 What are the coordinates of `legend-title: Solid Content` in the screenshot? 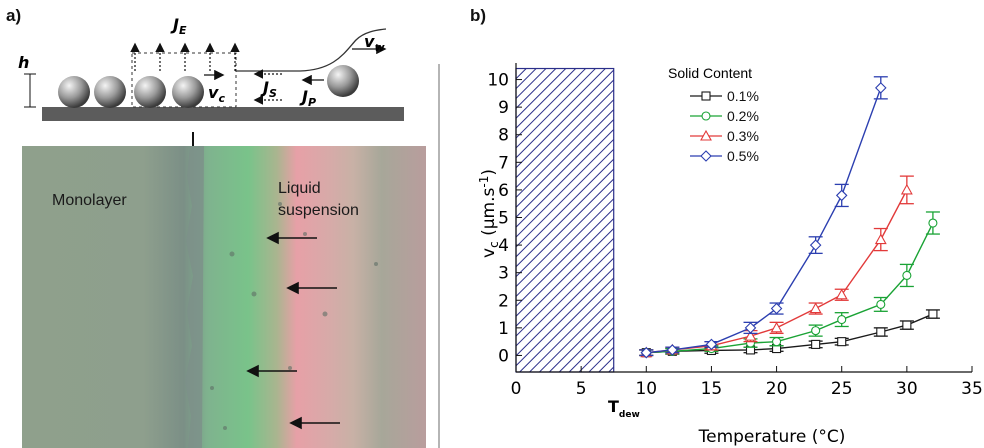 It's located at (710, 73).